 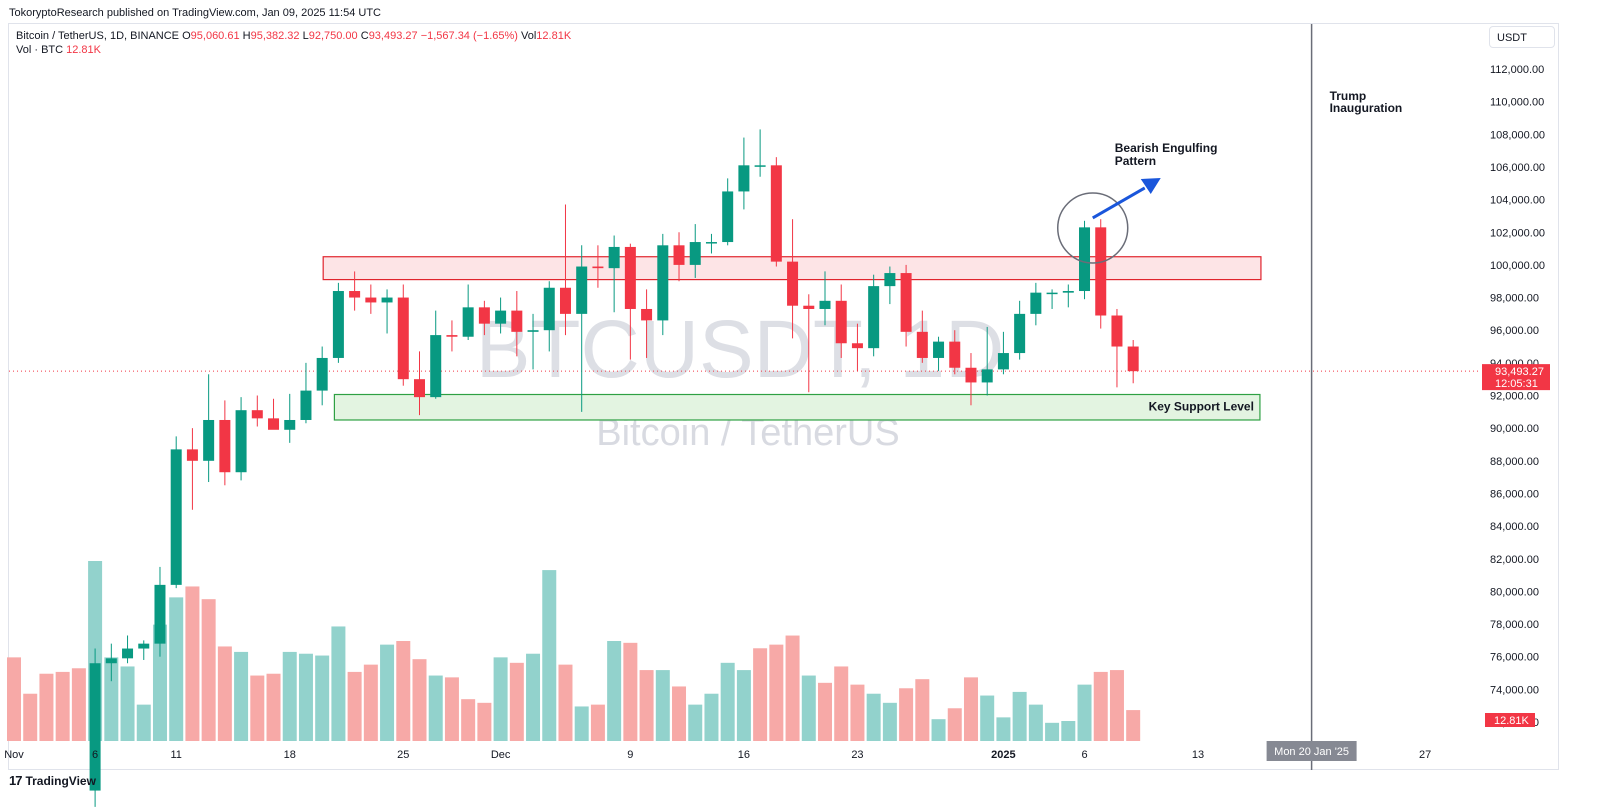 I want to click on x-tick-label: 6, so click(x=95, y=755).